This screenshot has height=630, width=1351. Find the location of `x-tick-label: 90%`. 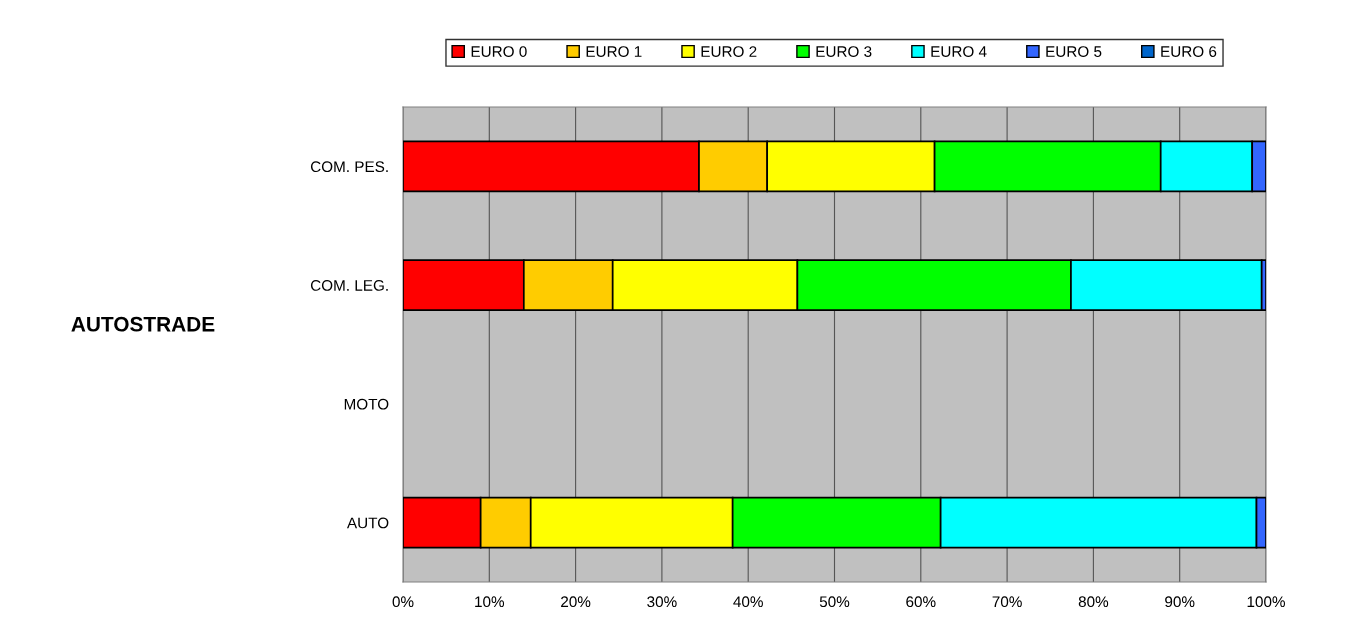

x-tick-label: 90% is located at coordinates (1180, 602).